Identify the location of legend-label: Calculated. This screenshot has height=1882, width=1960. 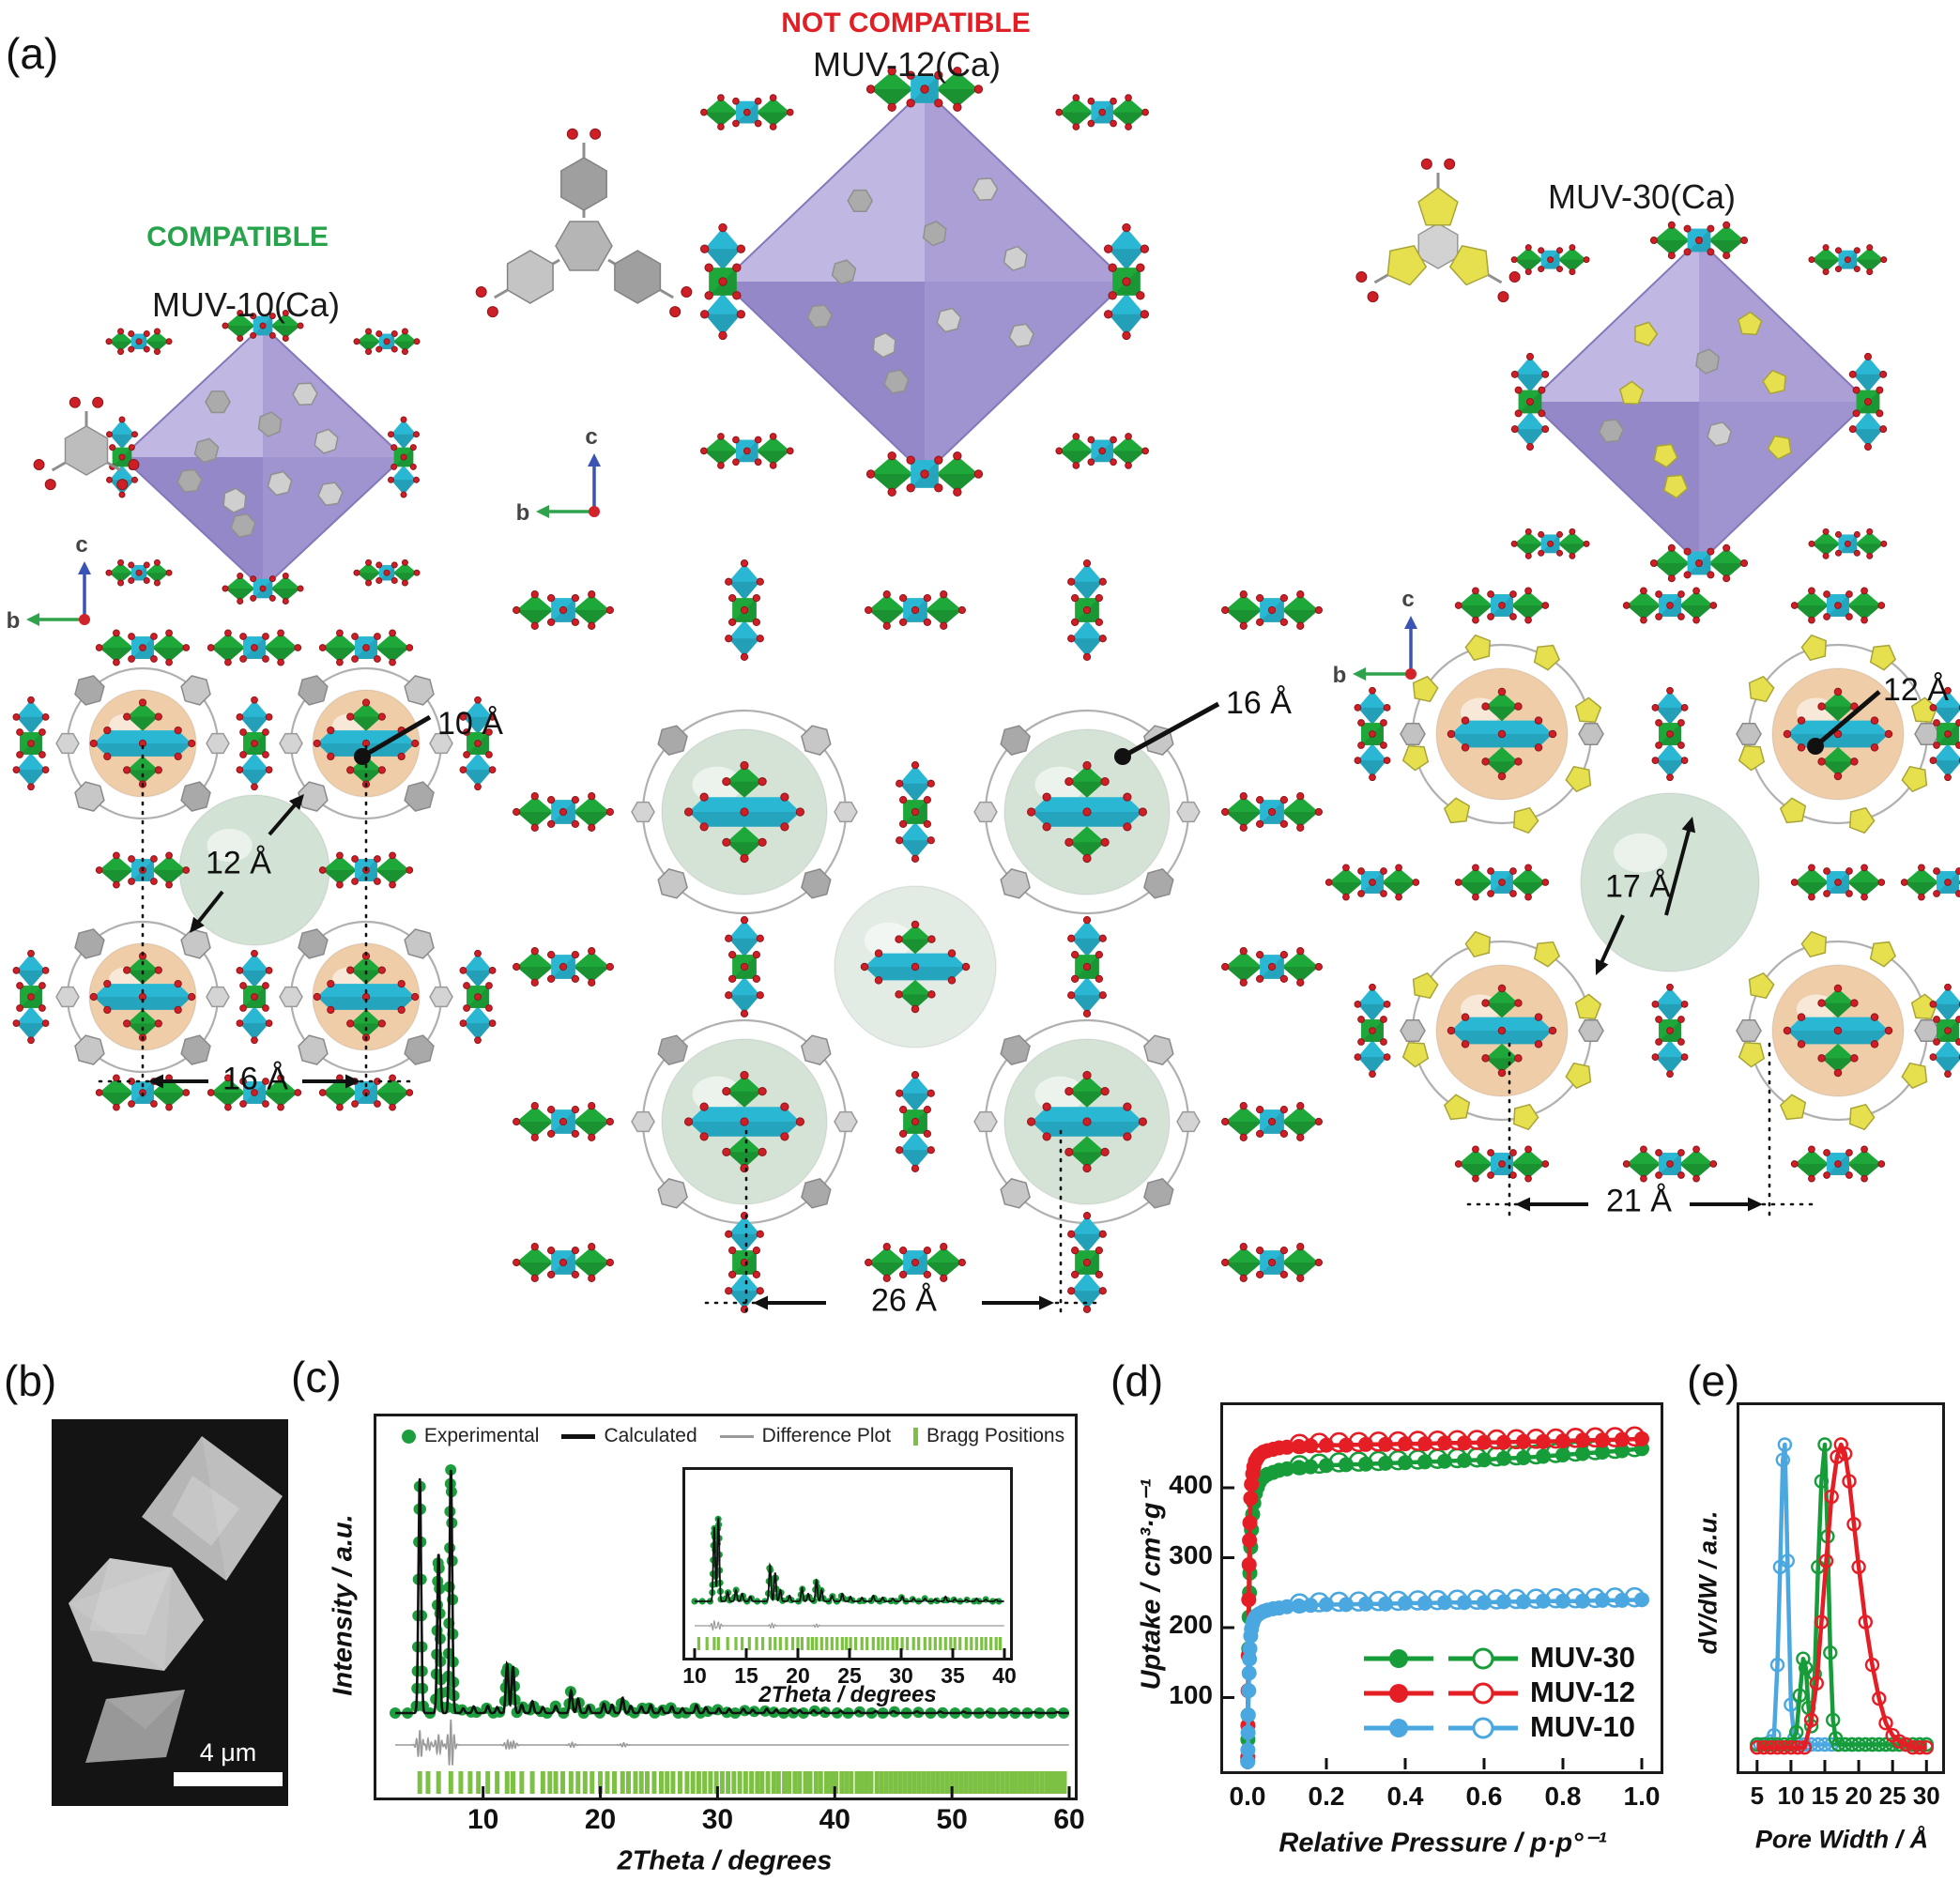
(650, 1435).